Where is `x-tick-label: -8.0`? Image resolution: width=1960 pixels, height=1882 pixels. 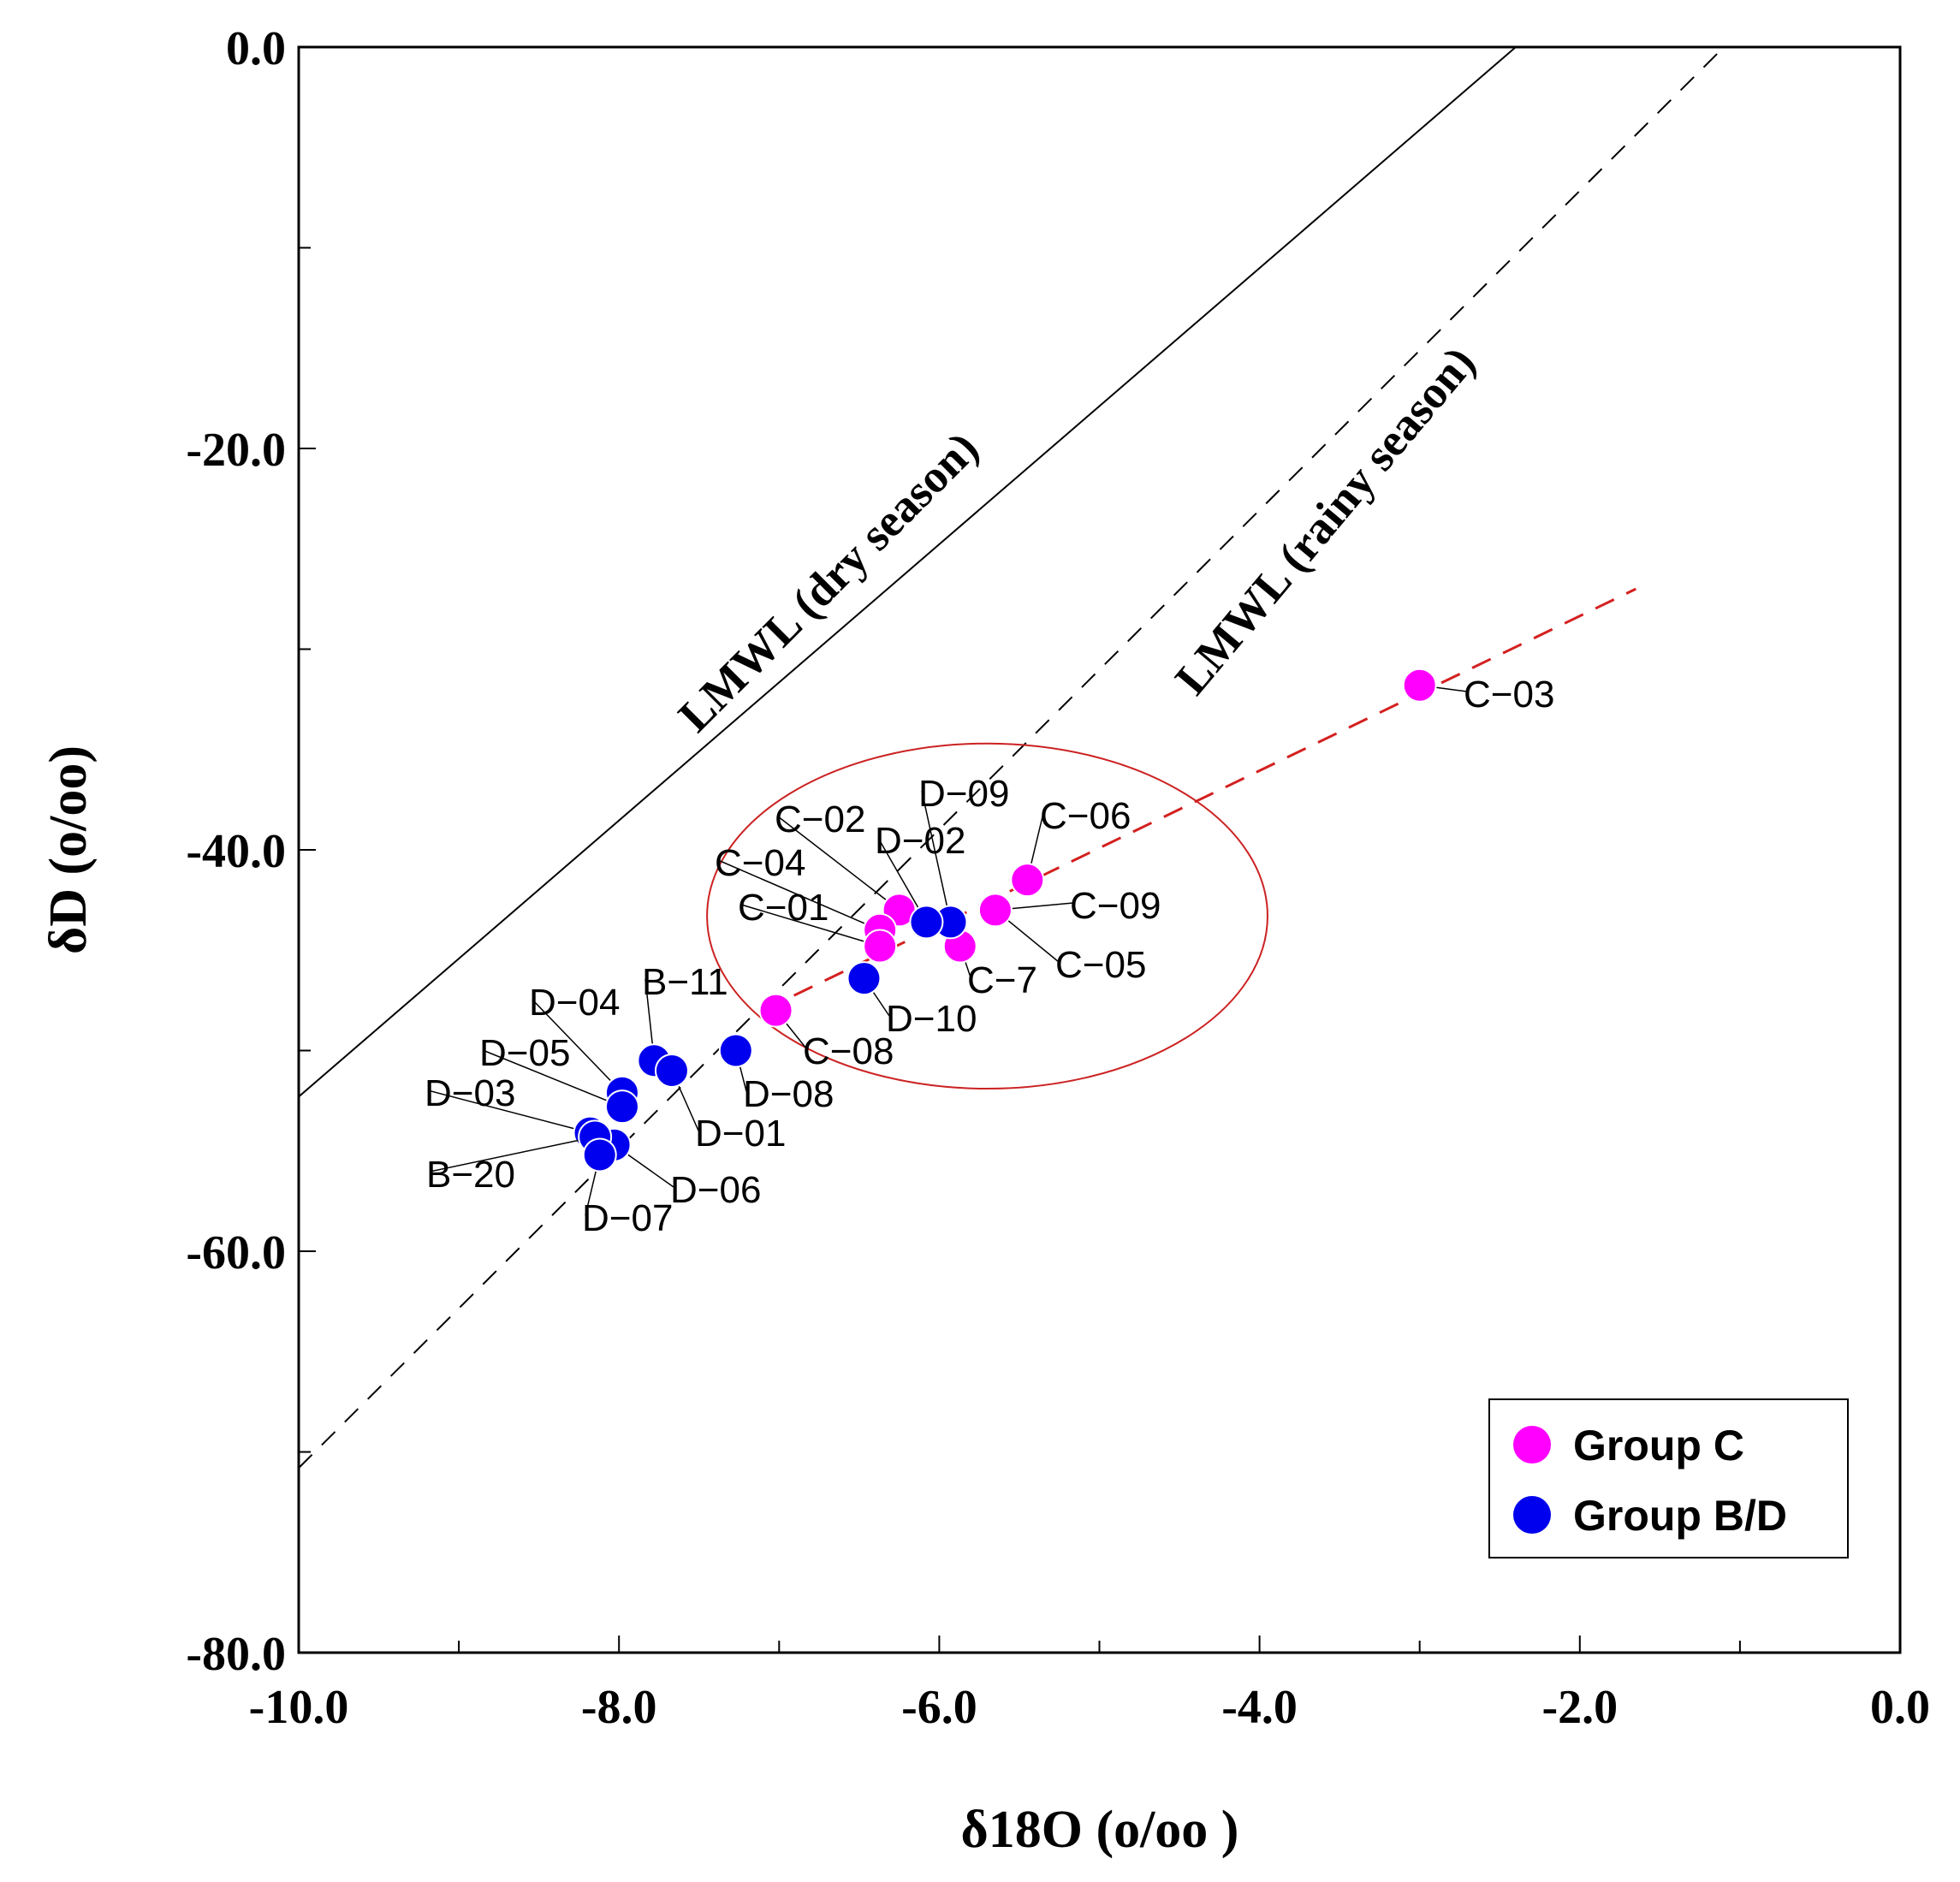 x-tick-label: -8.0 is located at coordinates (619, 1707).